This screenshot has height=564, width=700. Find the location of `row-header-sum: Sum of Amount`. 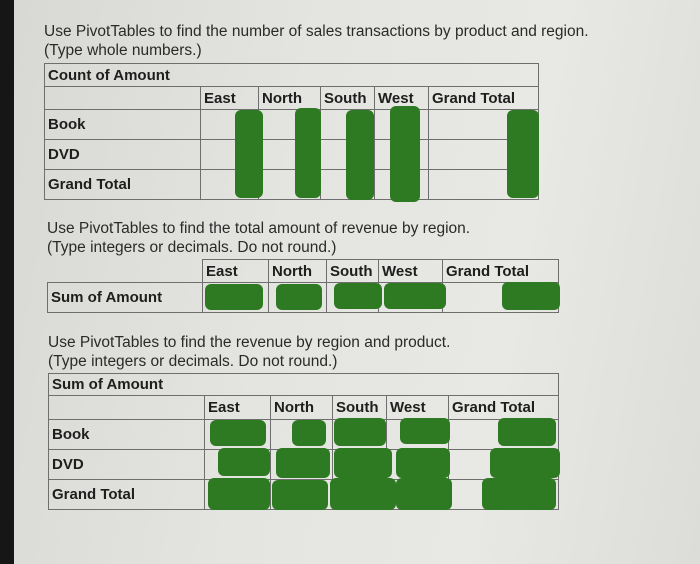

row-header-sum: Sum of Amount is located at coordinates (125, 297).